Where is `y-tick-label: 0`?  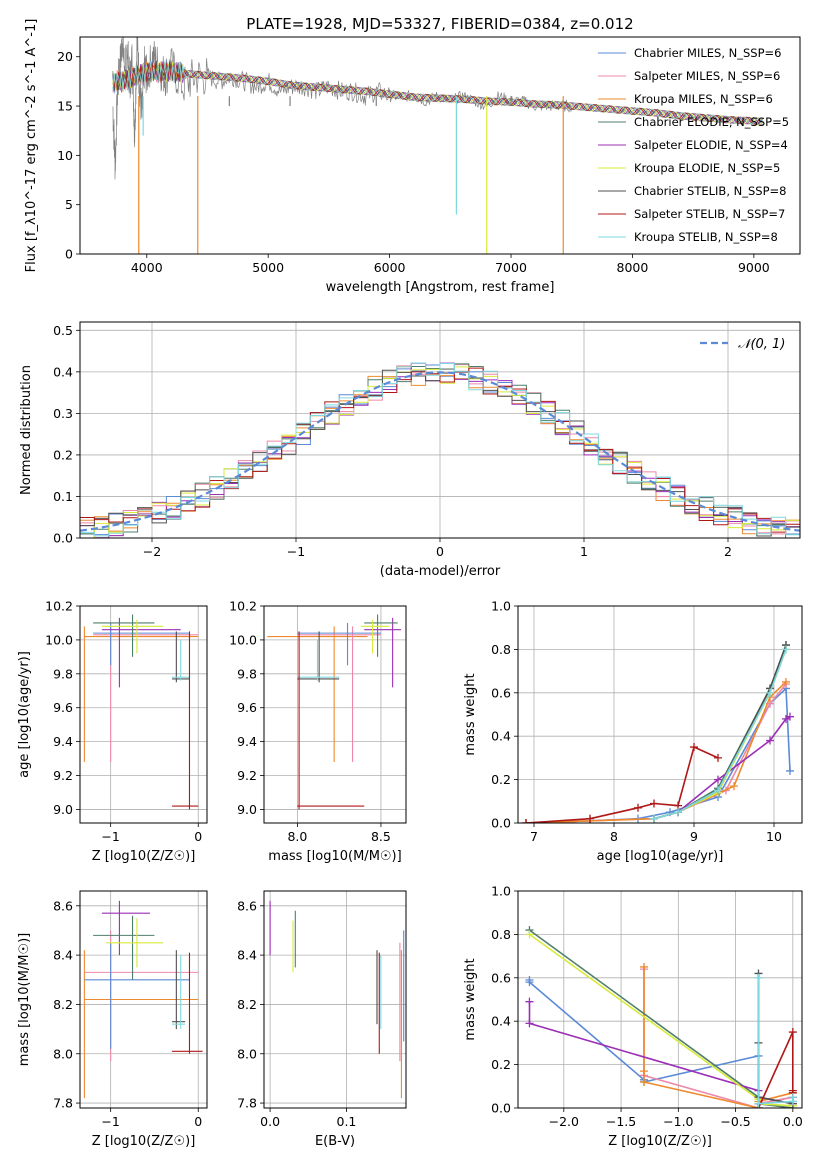
y-tick-label: 0 is located at coordinates (69, 254).